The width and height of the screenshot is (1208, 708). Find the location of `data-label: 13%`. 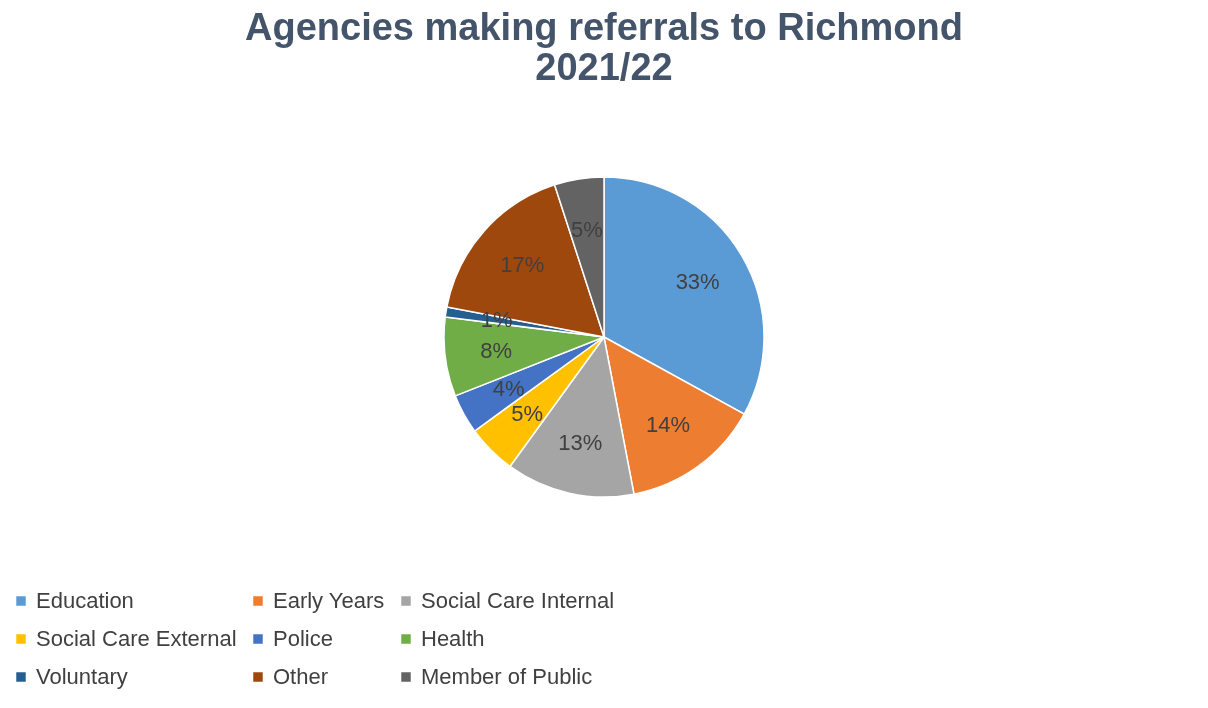

data-label: 13% is located at coordinates (580, 443).